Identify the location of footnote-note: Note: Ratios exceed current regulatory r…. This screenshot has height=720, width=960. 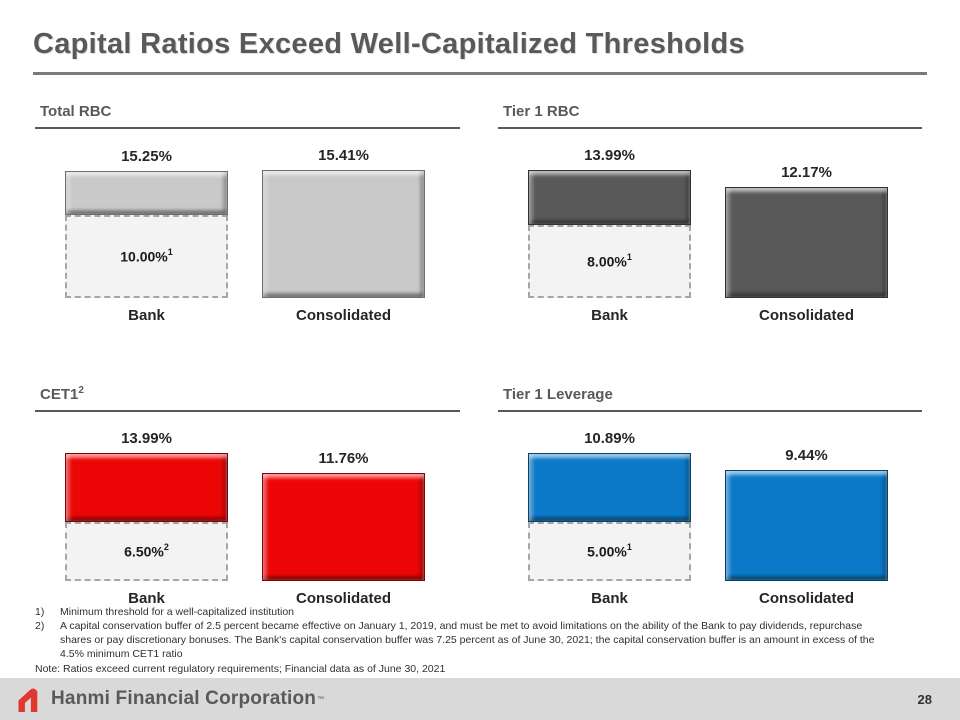
(240, 668).